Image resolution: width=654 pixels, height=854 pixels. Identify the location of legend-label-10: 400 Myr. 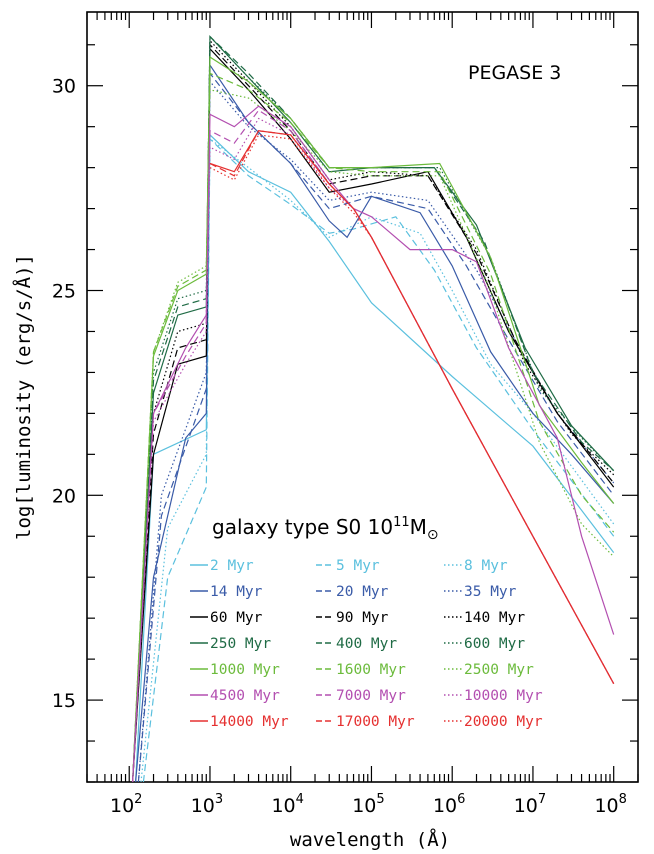
(366, 644).